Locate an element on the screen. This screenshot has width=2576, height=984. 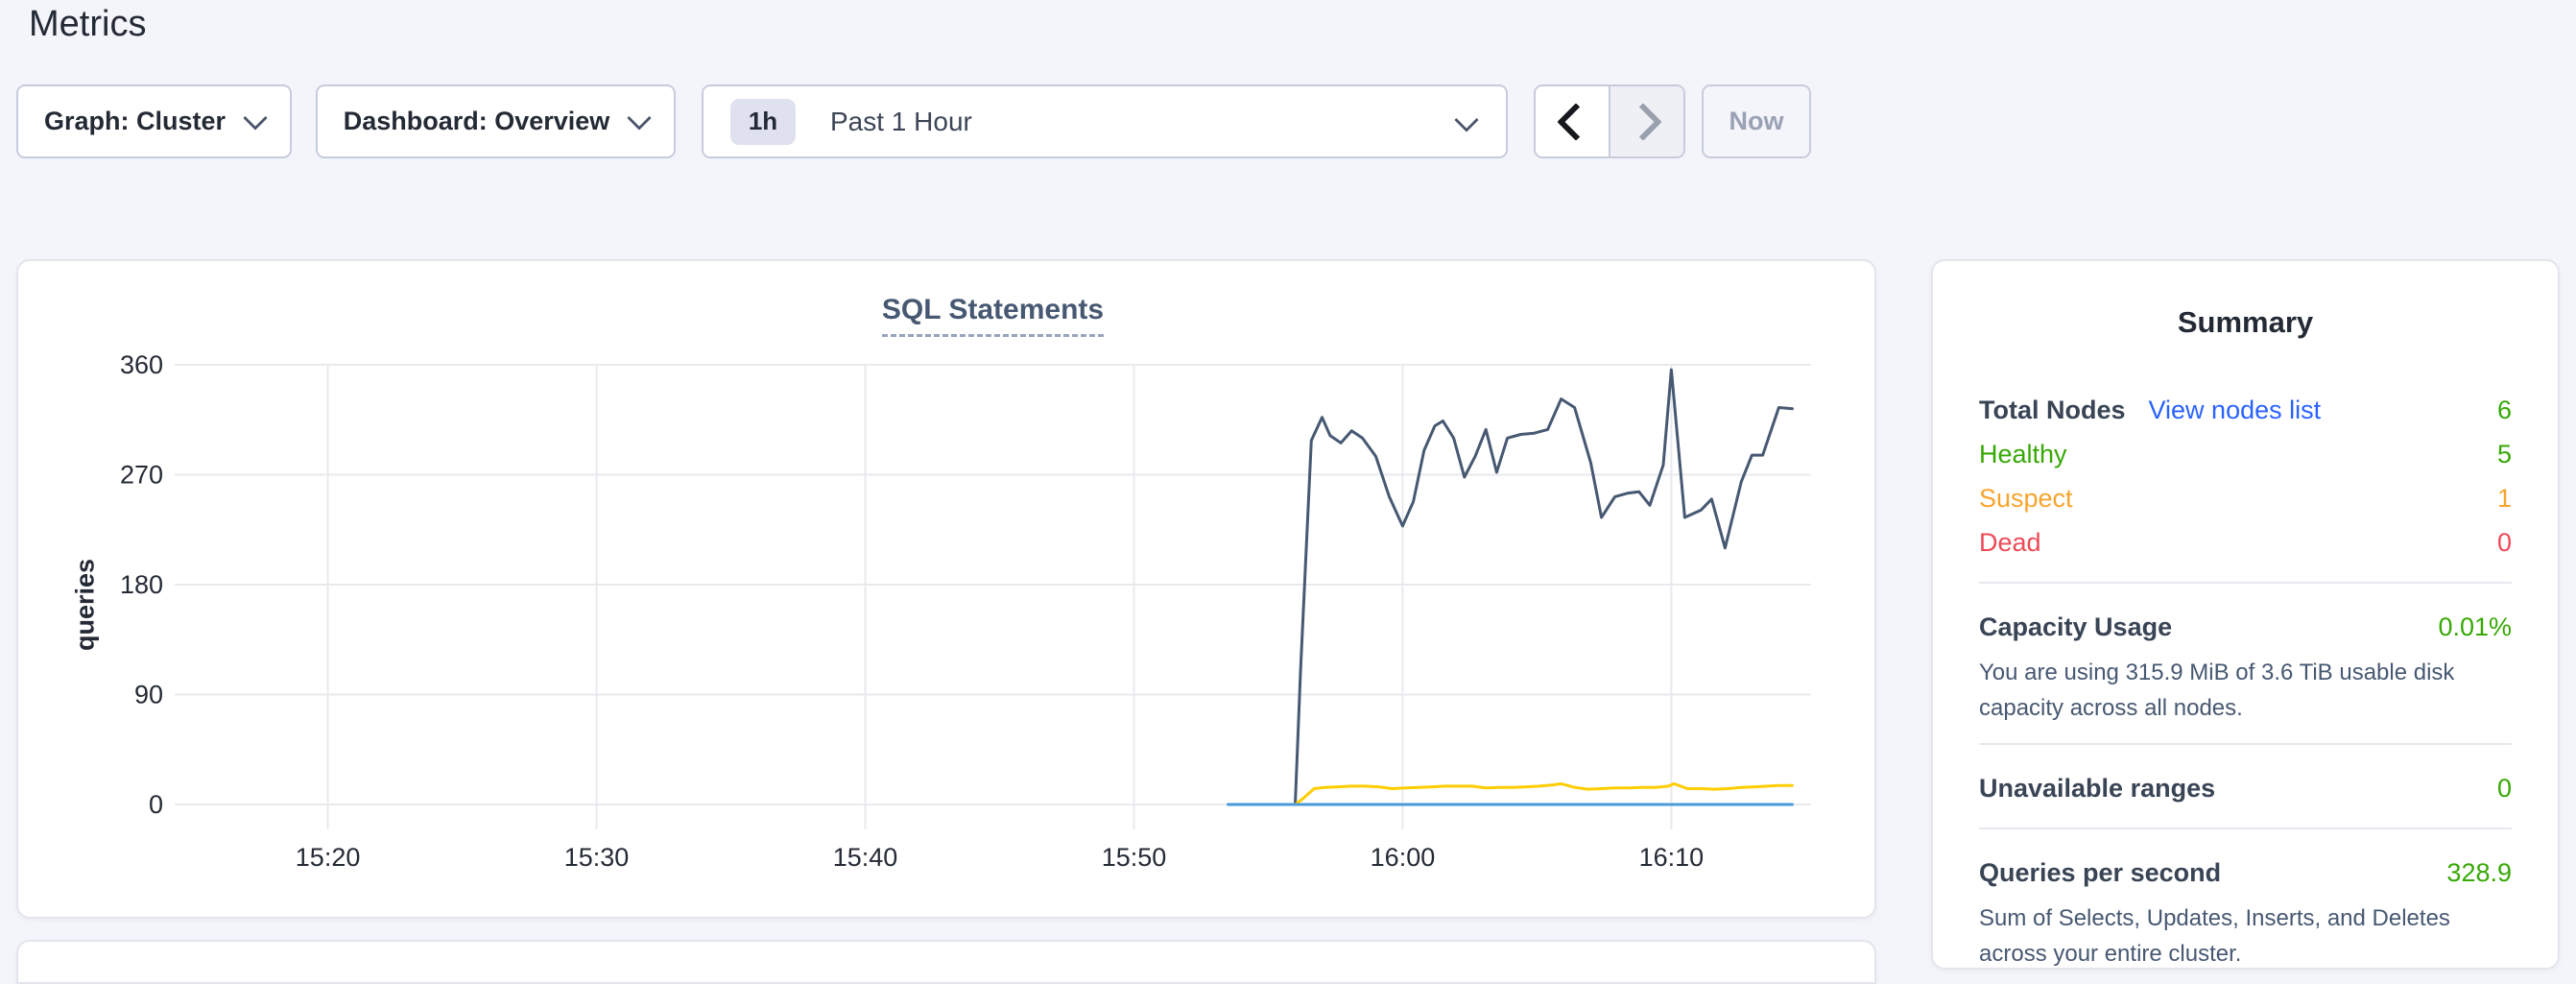
svg-text: 90 is located at coordinates (148, 695).